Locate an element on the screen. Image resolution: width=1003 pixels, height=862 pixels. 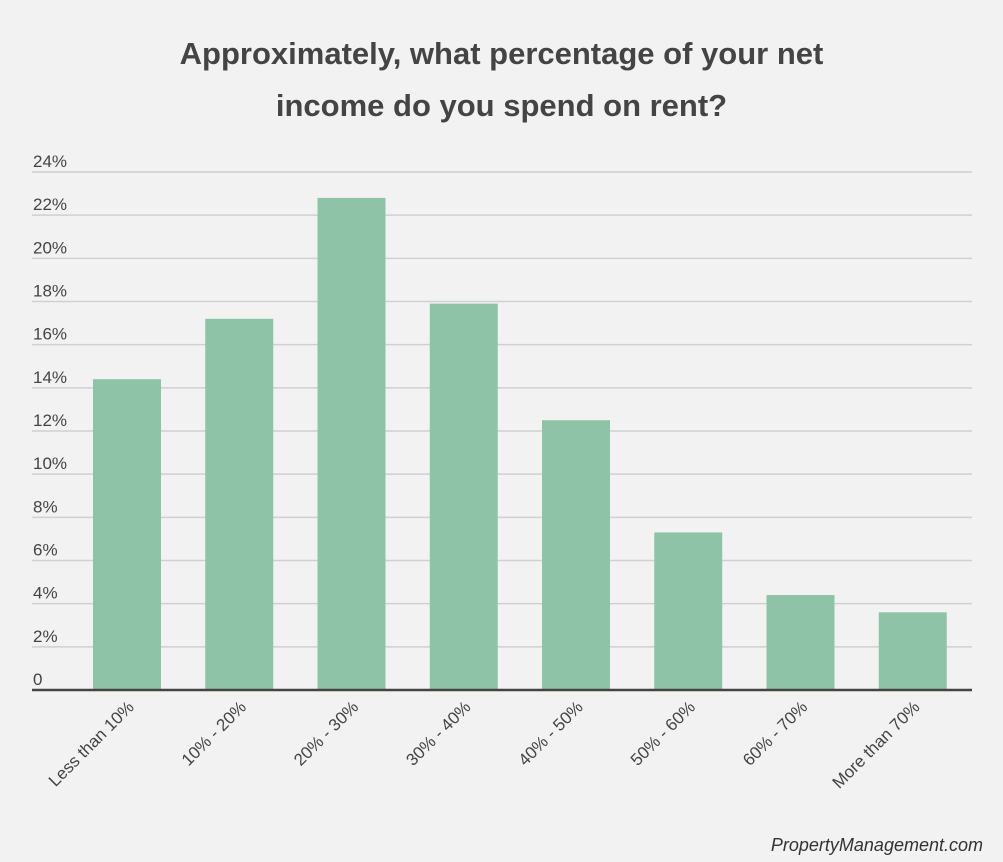
x-tick-label: 60% - 70% is located at coordinates (775, 733).